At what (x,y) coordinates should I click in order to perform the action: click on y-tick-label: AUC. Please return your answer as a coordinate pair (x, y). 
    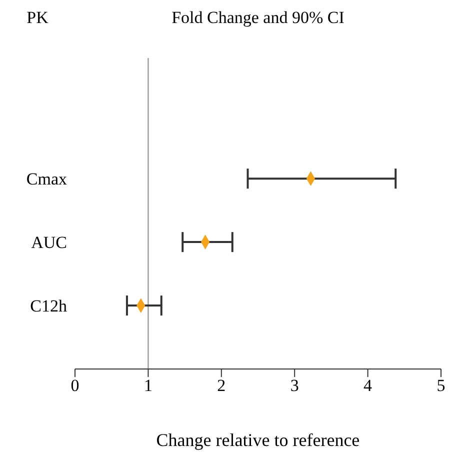
    Looking at the image, I should click on (49, 242).